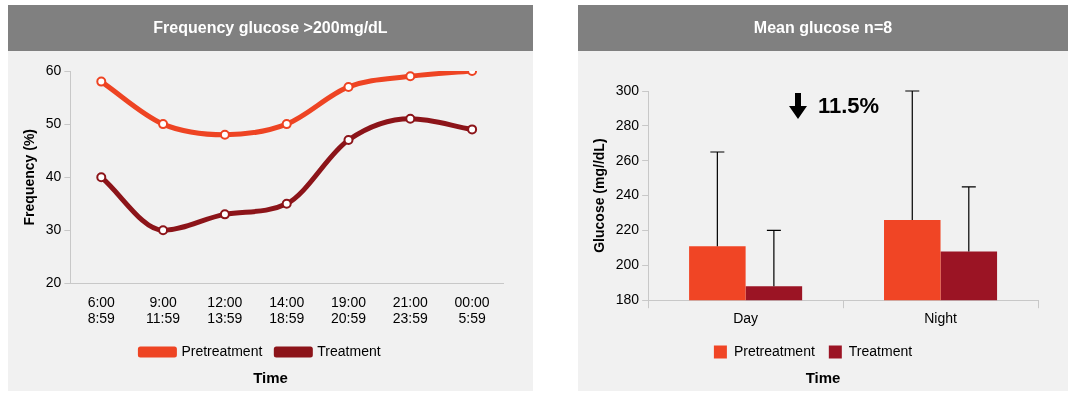 The image size is (1078, 401). Describe the element at coordinates (53, 282) in the screenshot. I see `y-tick-label: 20` at that location.